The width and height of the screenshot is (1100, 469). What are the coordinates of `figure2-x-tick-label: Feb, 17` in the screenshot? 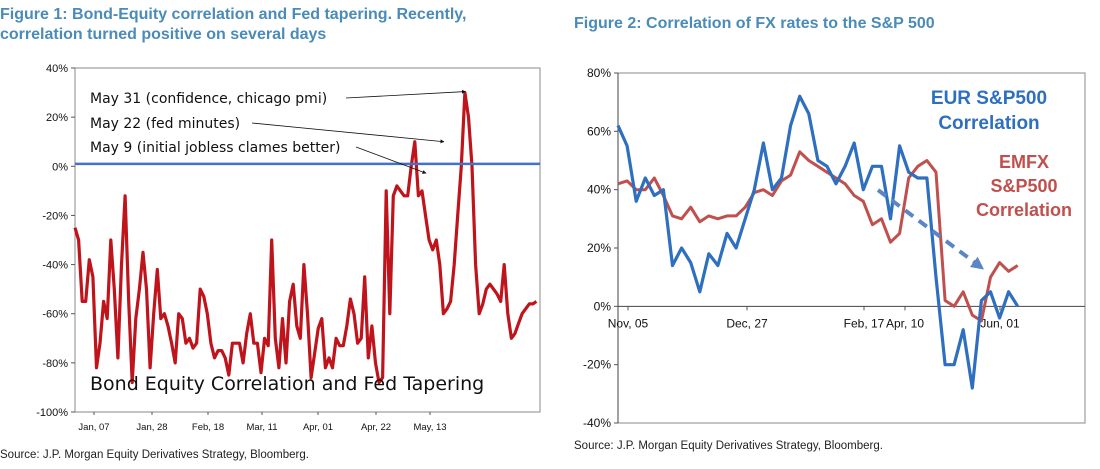 It's located at (864, 323).